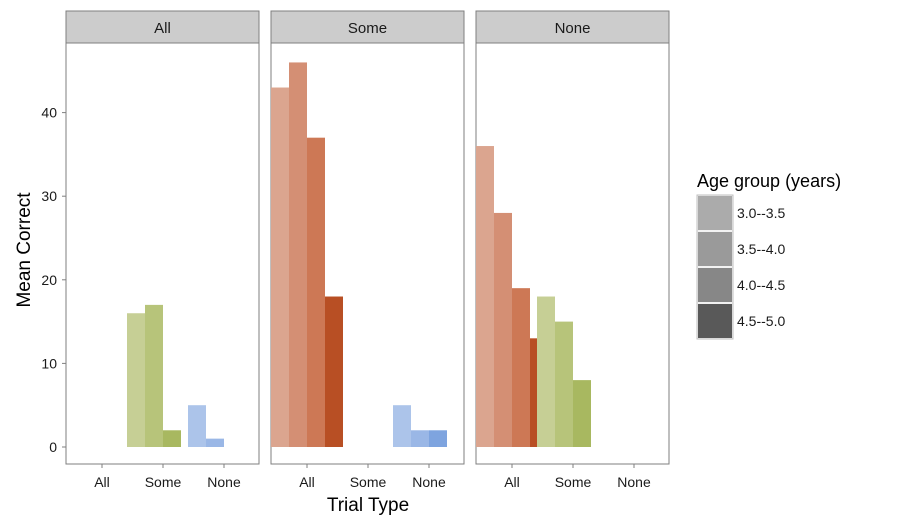 The image size is (900, 525). I want to click on legend-label: 4.5--5.0, so click(761, 321).